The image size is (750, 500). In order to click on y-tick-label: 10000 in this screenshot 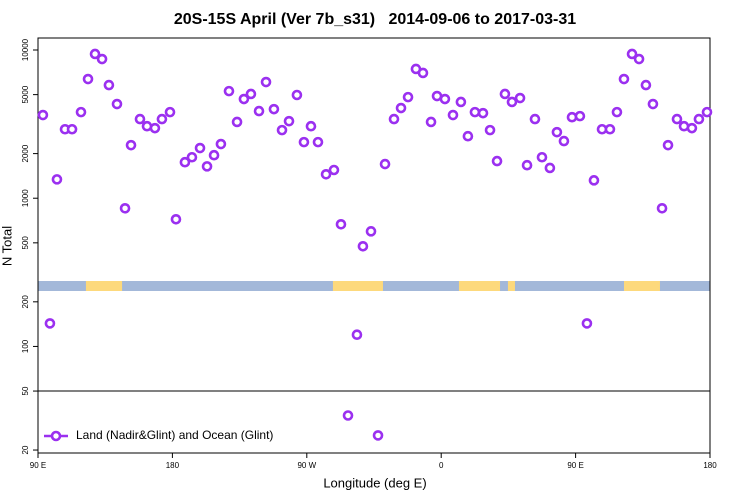, I will do `click(25, 49)`.